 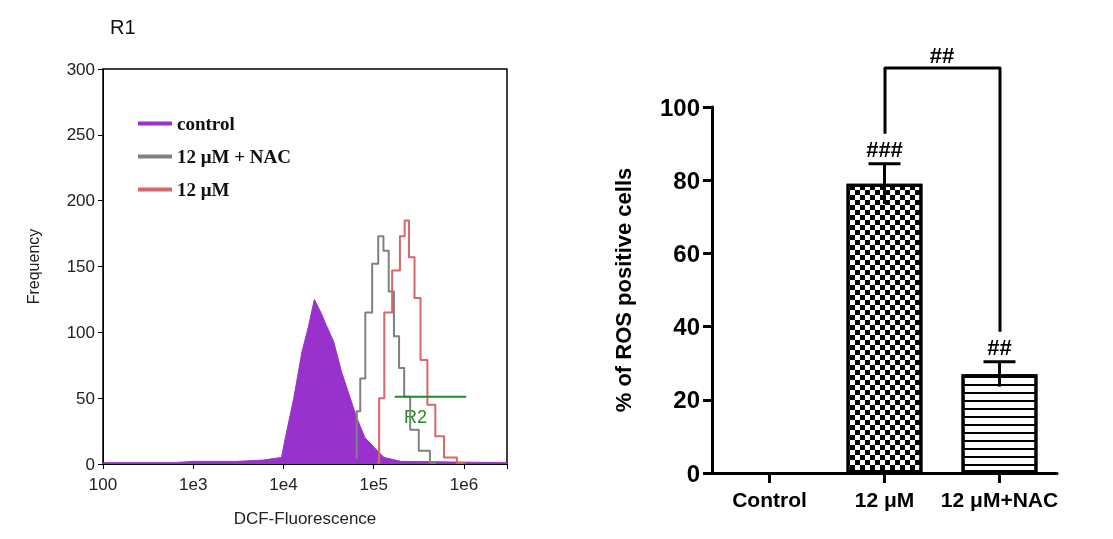 I want to click on x-axis-title: DCF-Fluorescence, so click(x=305, y=518).